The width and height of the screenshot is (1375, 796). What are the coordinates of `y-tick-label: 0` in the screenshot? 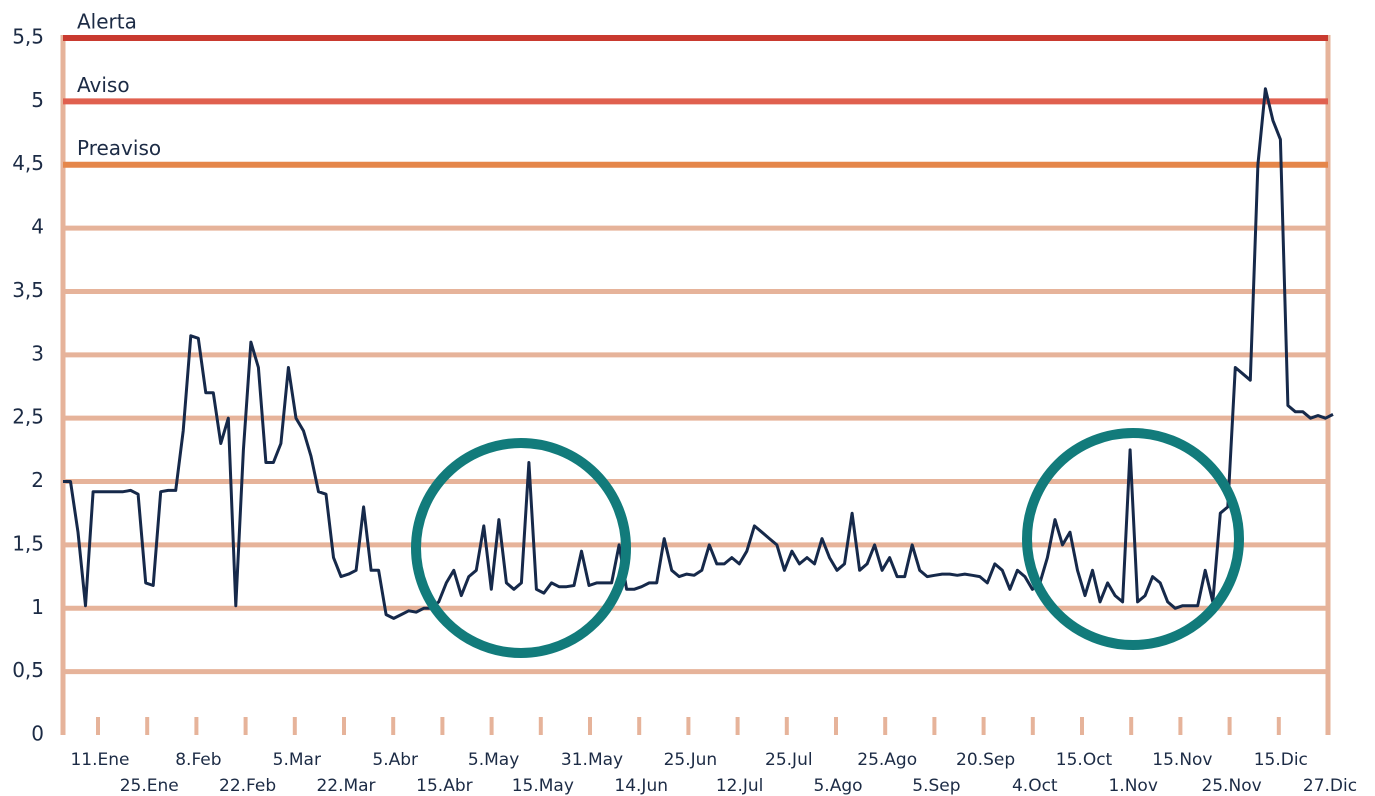 It's located at (37, 734).